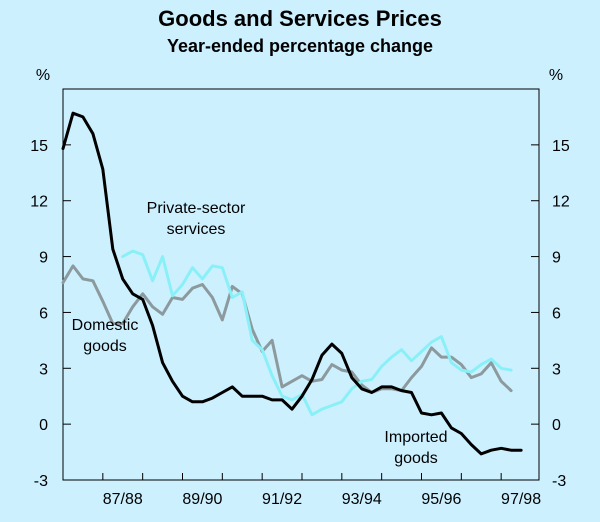 This screenshot has height=522, width=600. Describe the element at coordinates (39, 146) in the screenshot. I see `y-tick-label-left: 15` at that location.